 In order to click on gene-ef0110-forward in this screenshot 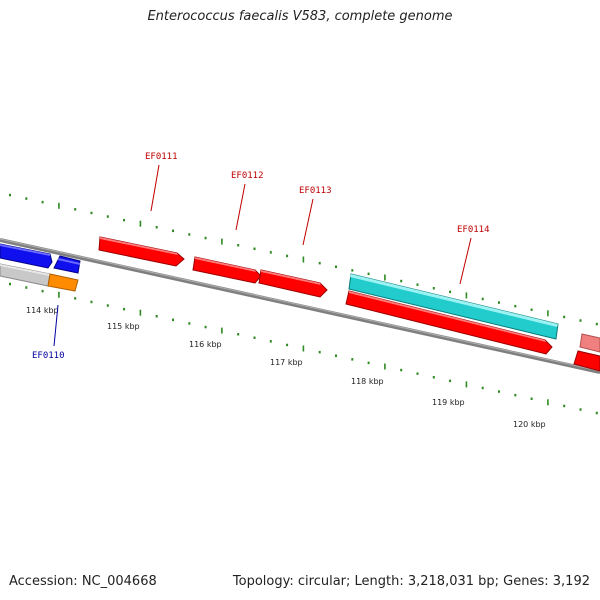, I will do `click(26, 256)`.